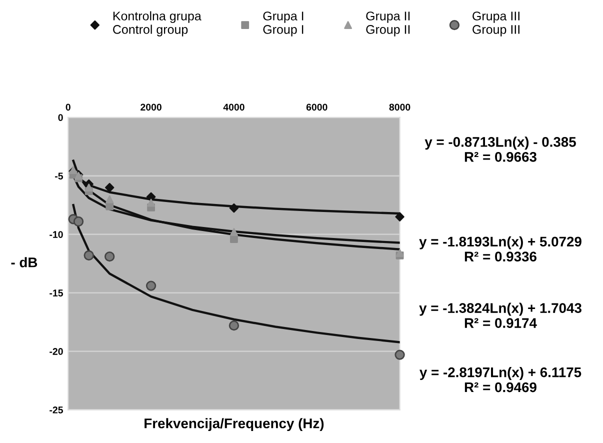 The width and height of the screenshot is (603, 443). I want to click on y-tick-label: -25, so click(57, 410).